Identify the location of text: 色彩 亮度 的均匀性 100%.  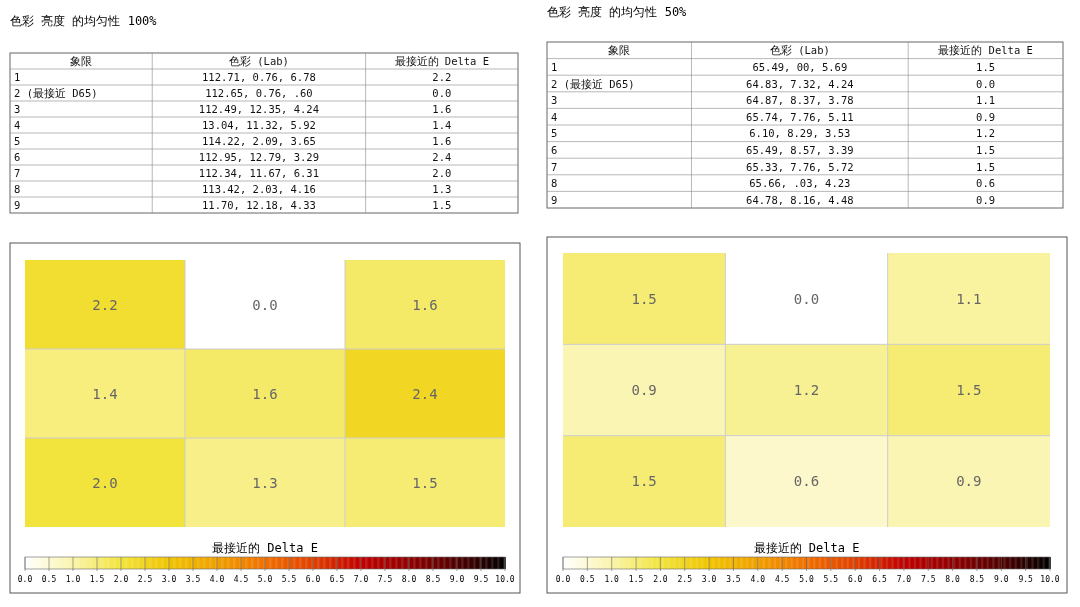
(84, 21).